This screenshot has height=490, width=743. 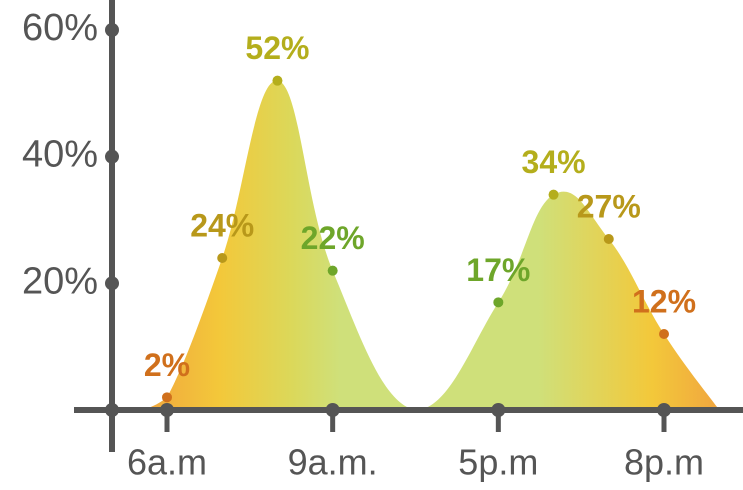 What do you see at coordinates (498, 270) in the screenshot?
I see `data-label: 17%` at bounding box center [498, 270].